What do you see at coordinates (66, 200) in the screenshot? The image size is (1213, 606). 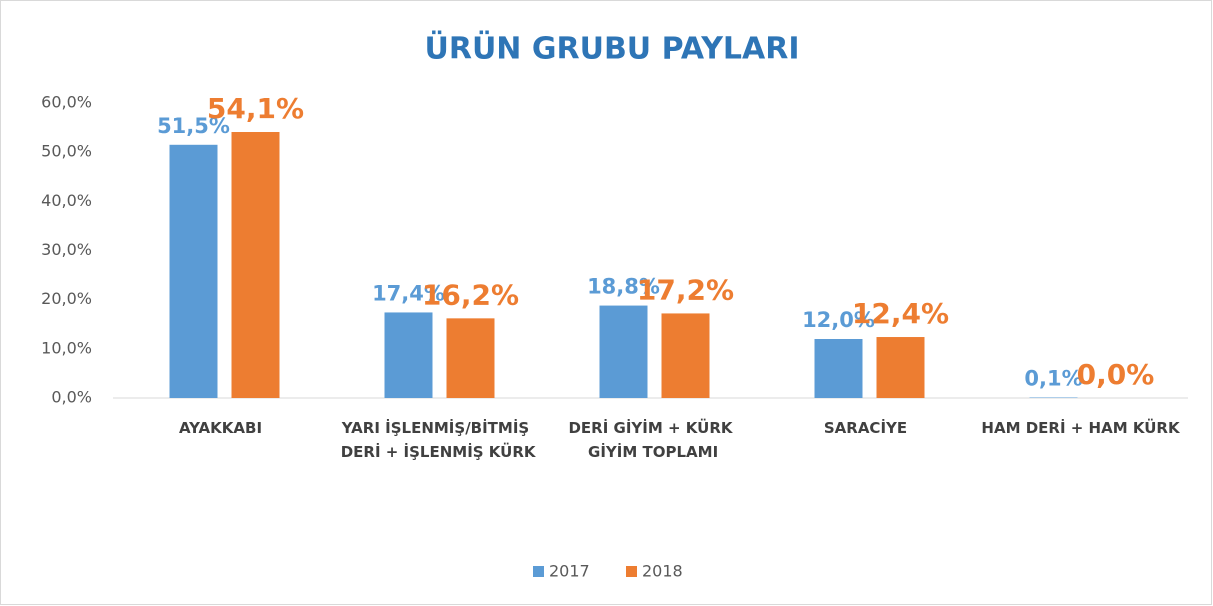 I see `y-tick-label: 40,0%` at bounding box center [66, 200].